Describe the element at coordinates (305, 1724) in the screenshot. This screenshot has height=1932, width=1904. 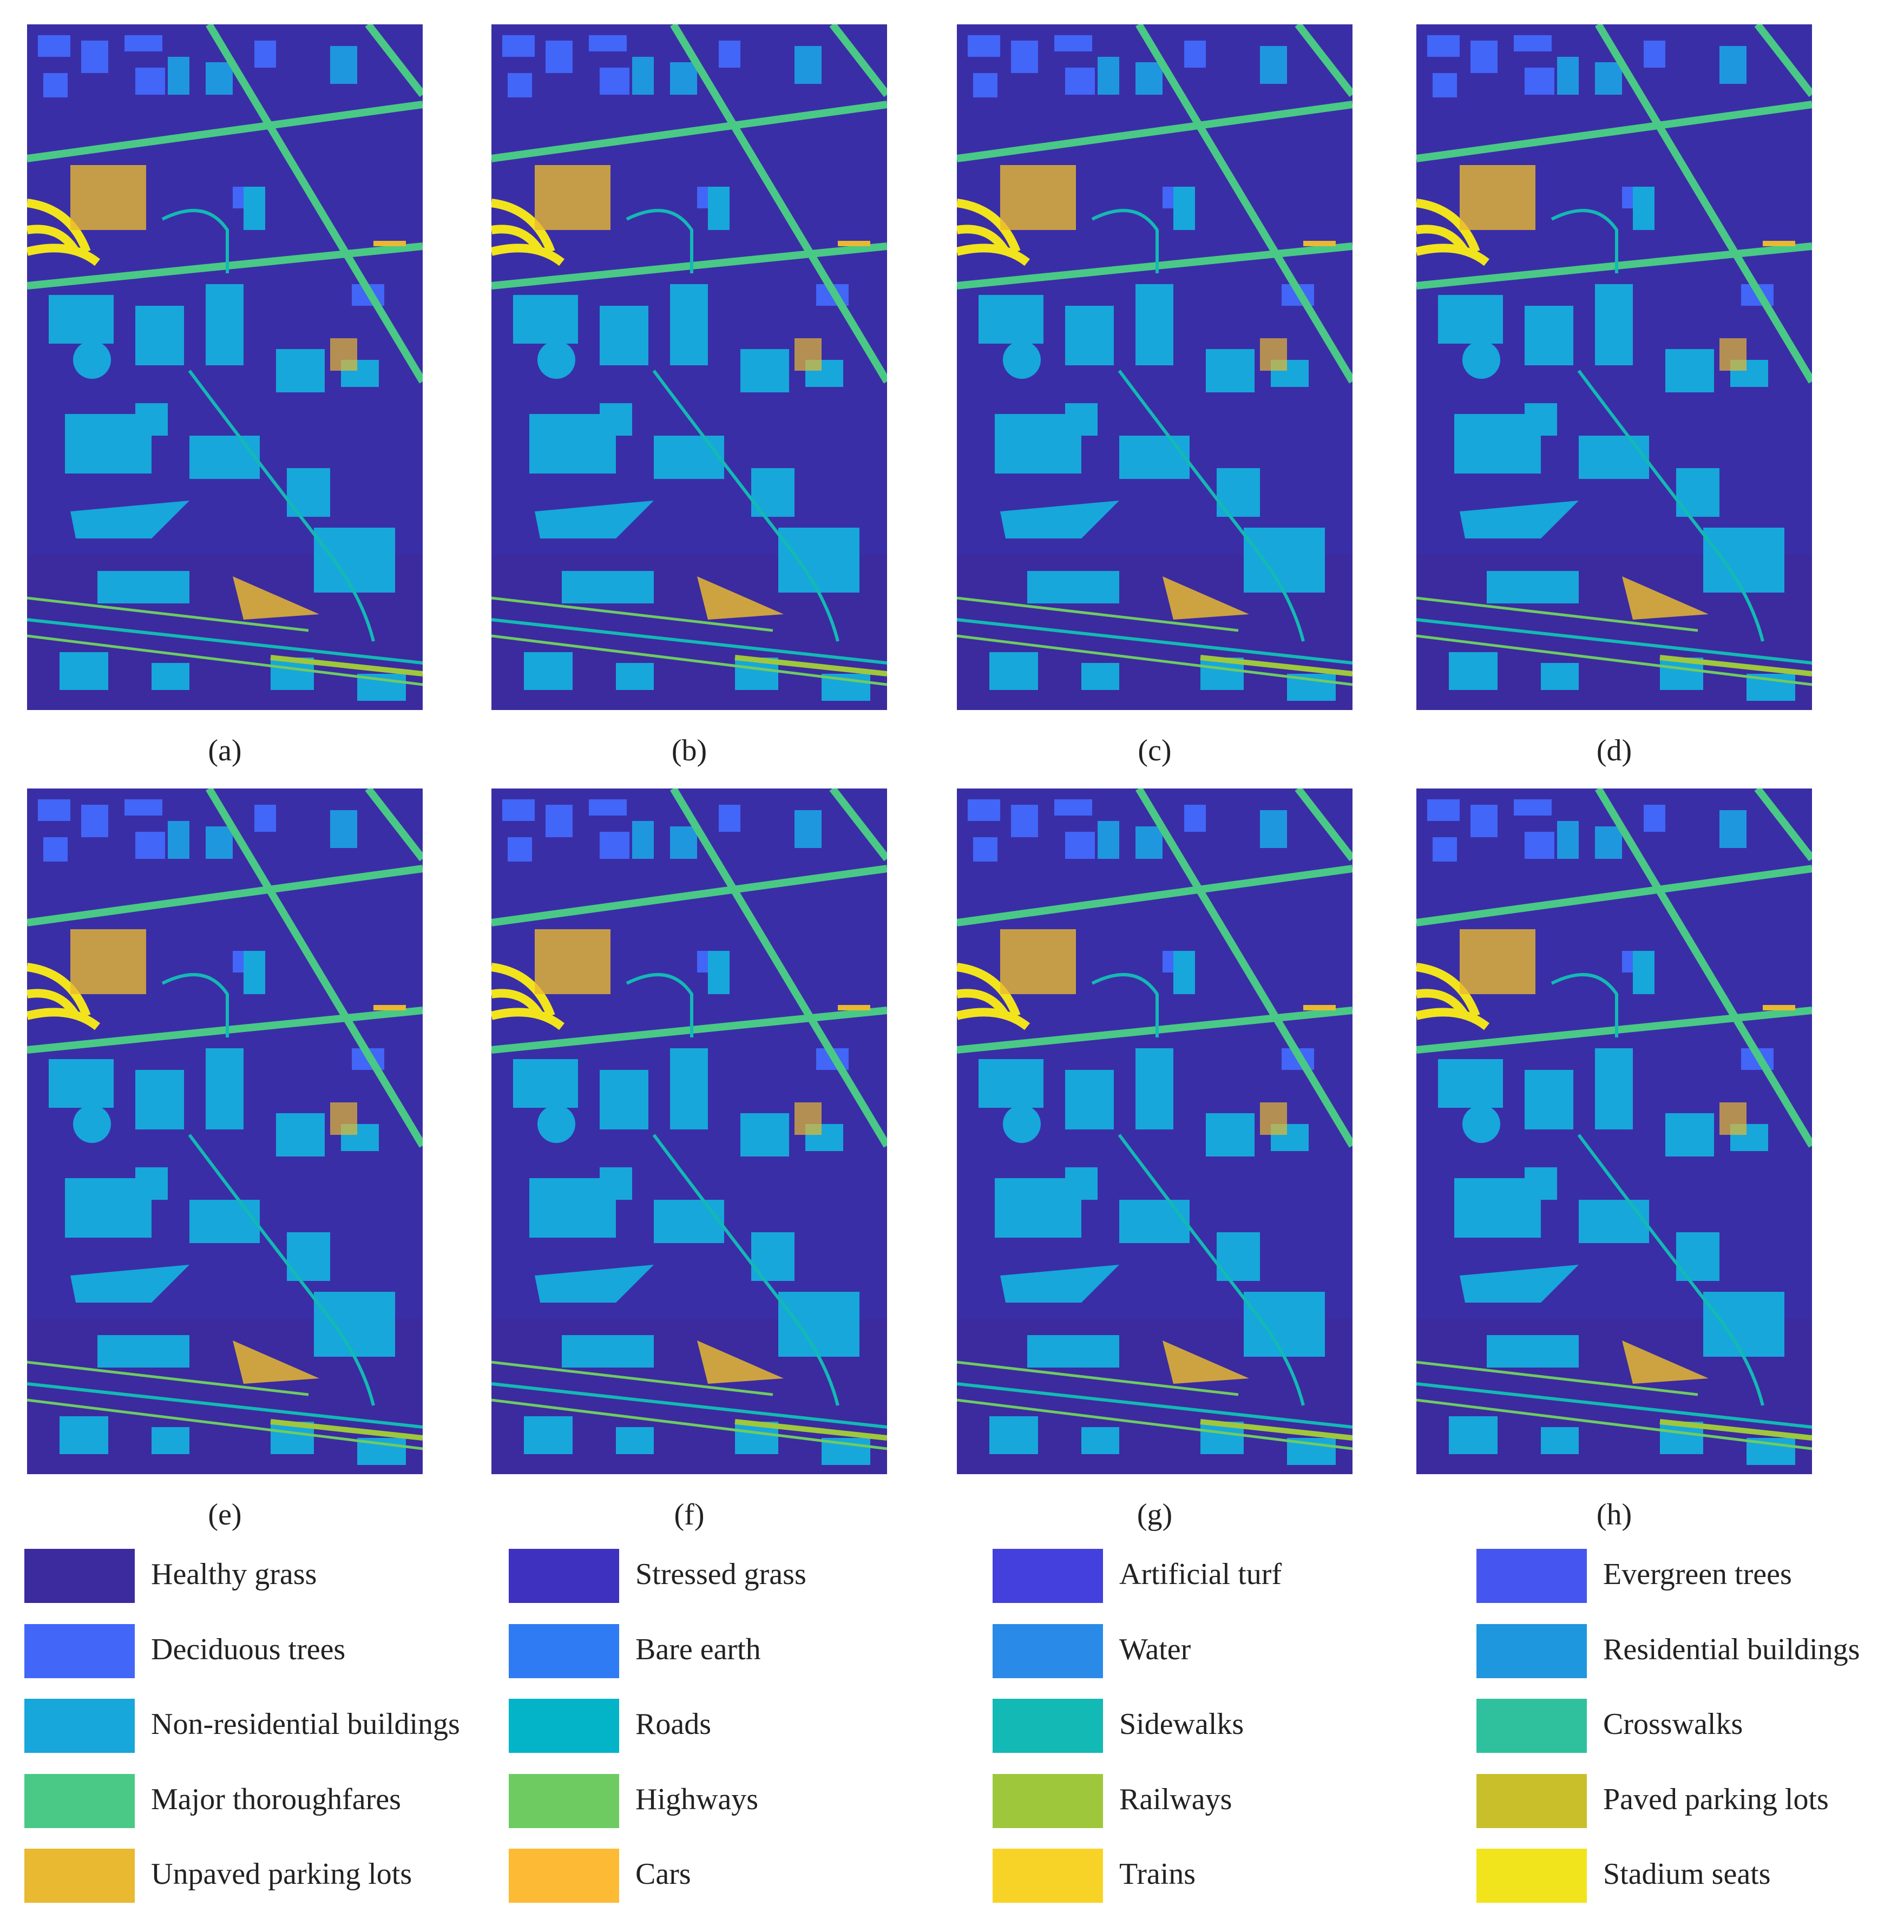
I see `legend-label: Non-residential buildings` at that location.